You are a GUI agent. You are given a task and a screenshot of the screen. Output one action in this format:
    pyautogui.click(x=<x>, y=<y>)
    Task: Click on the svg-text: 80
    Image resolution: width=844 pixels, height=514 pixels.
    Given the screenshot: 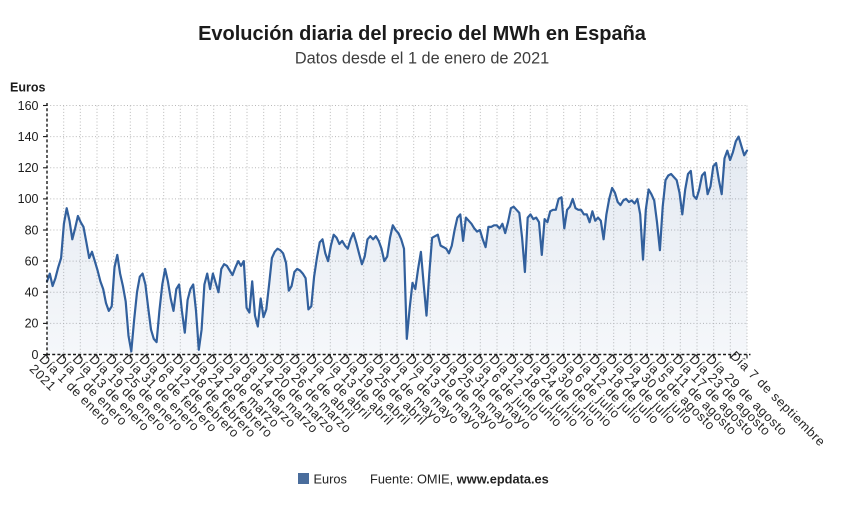 What is the action you would take?
    pyautogui.click(x=32, y=230)
    